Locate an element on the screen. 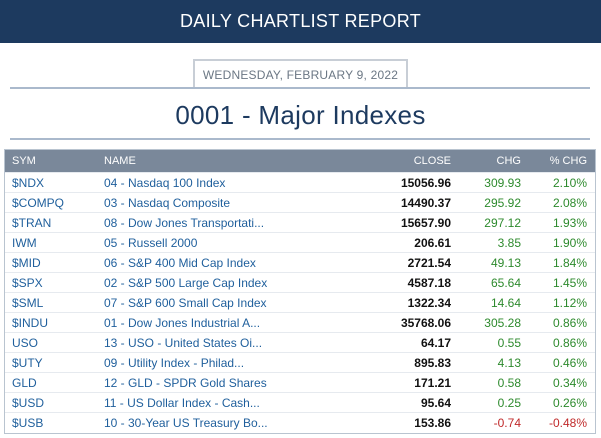 The image size is (601, 438). chartlist-title-text: 0001 - Major Indexes is located at coordinates (300, 114).